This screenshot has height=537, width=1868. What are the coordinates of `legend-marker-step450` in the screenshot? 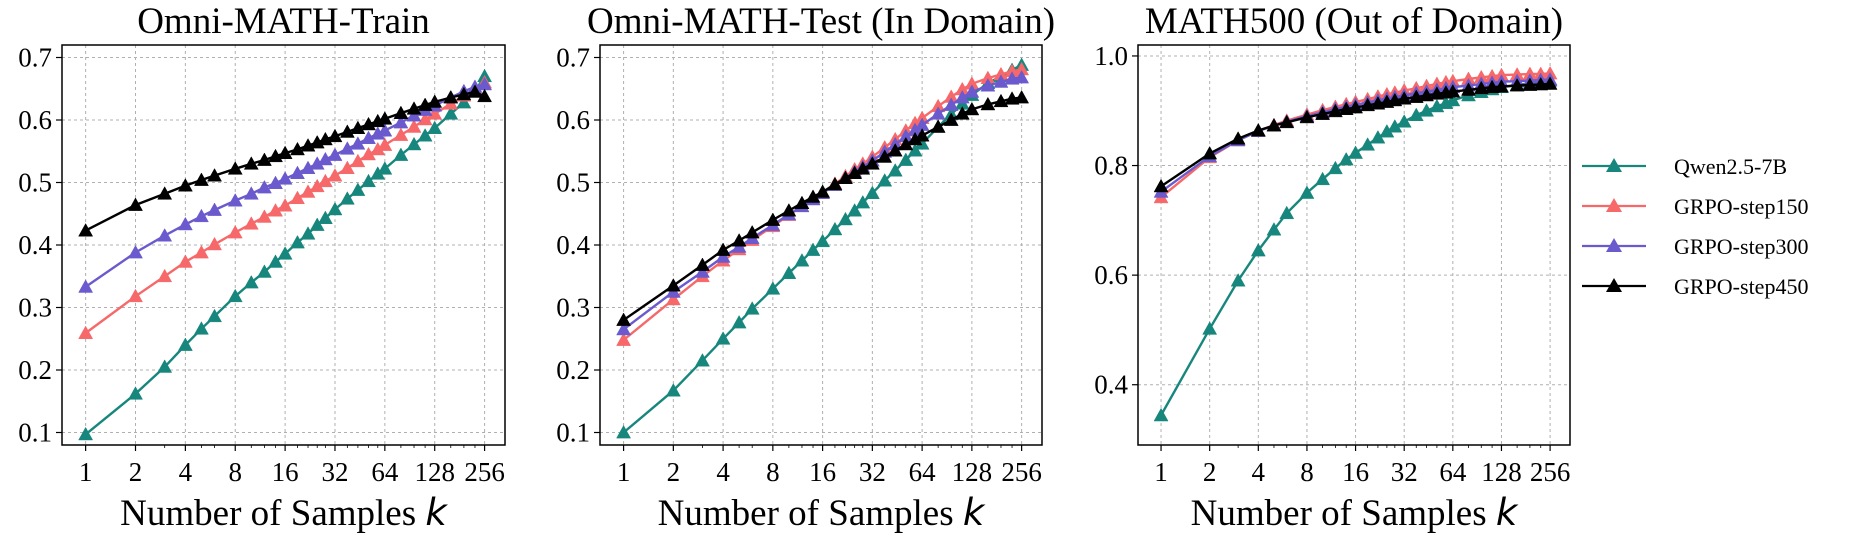 It's located at (1614, 285).